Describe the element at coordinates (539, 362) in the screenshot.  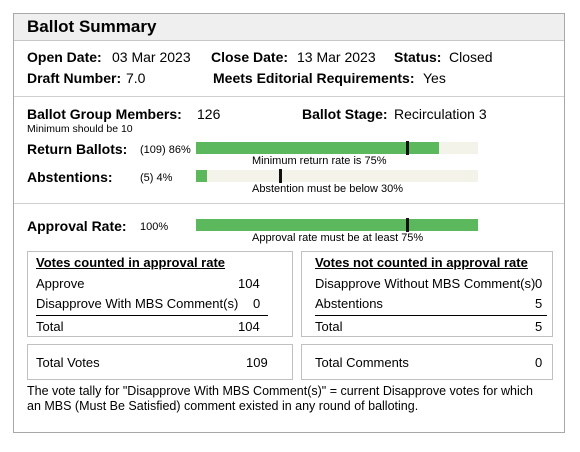
I see `total-comments-value: 0` at that location.